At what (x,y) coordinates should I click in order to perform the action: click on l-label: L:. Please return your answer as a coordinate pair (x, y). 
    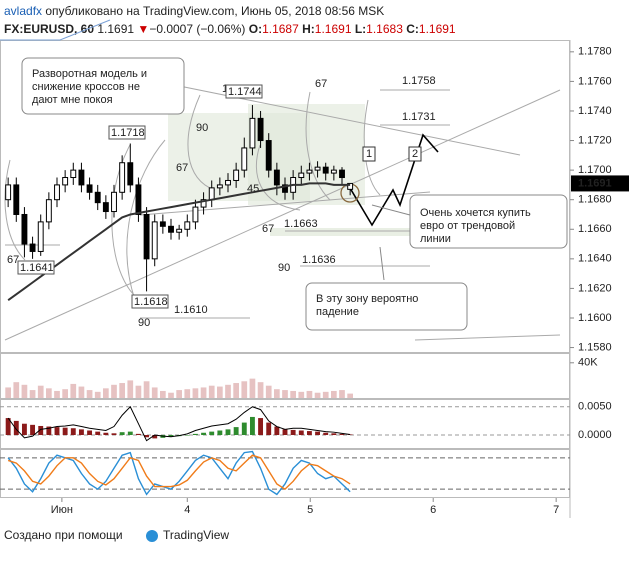
    Looking at the image, I should click on (360, 29).